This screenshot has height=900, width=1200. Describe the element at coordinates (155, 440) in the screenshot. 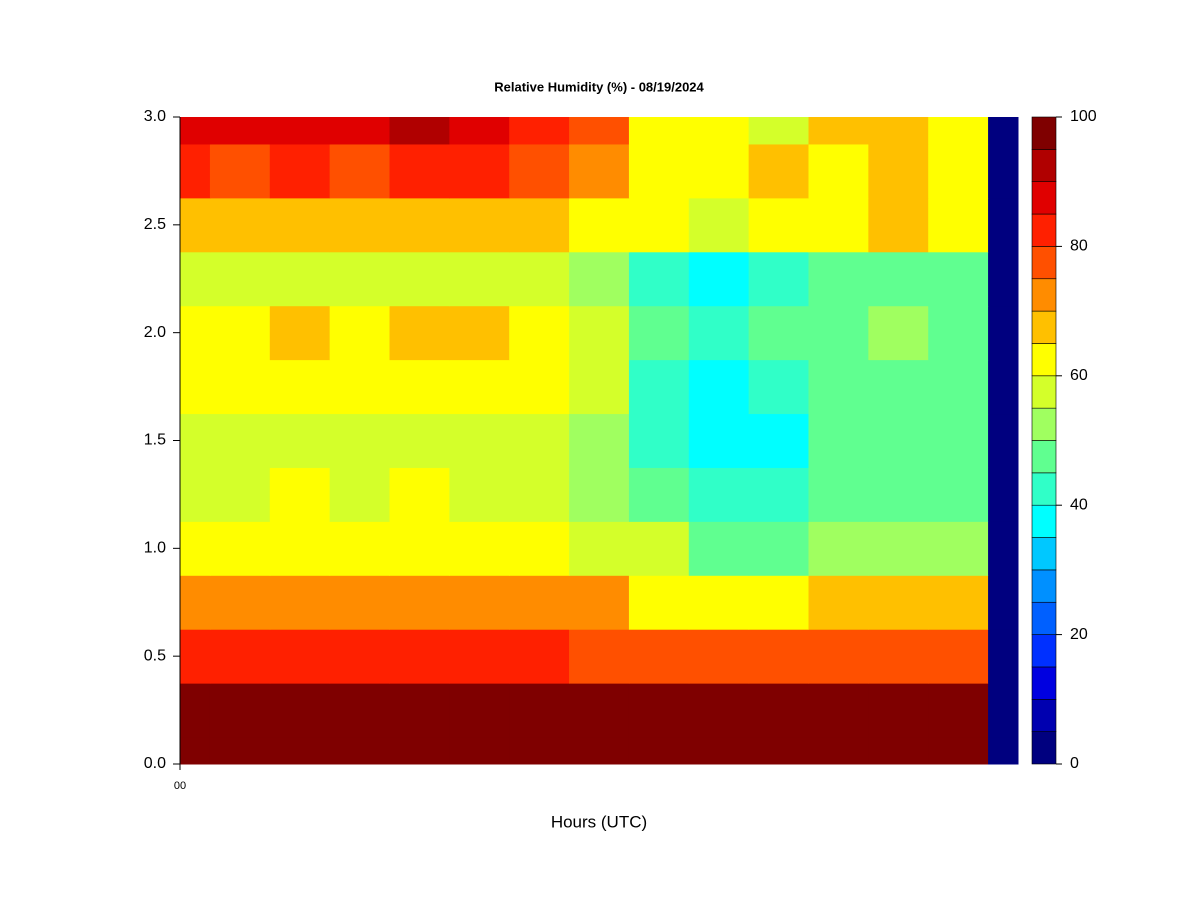

I see `y-tick-label: 1.5` at that location.